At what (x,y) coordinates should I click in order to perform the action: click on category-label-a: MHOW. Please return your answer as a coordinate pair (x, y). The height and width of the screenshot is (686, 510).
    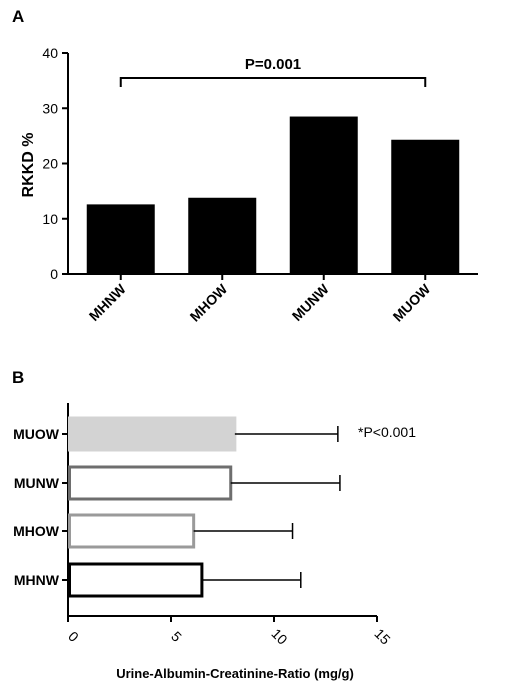
    Looking at the image, I should click on (209, 302).